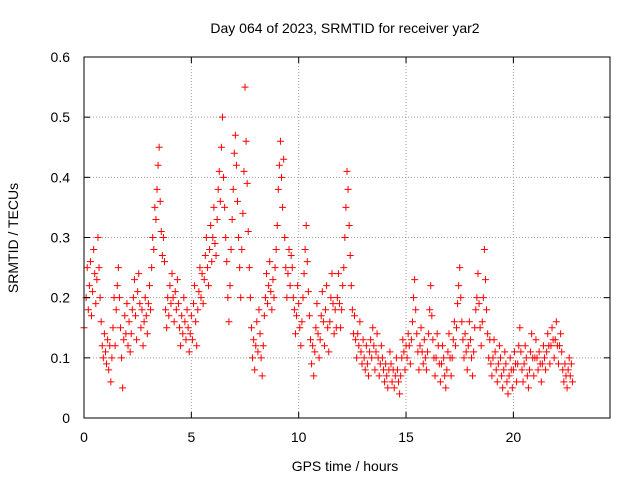 The width and height of the screenshot is (640, 480). I want to click on x-tick-label: 20, so click(514, 437).